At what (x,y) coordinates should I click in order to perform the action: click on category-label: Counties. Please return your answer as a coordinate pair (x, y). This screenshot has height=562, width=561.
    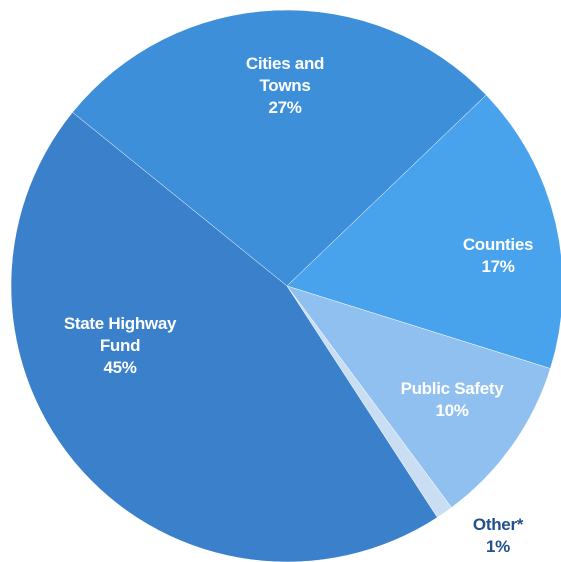
    Looking at the image, I should click on (498, 244).